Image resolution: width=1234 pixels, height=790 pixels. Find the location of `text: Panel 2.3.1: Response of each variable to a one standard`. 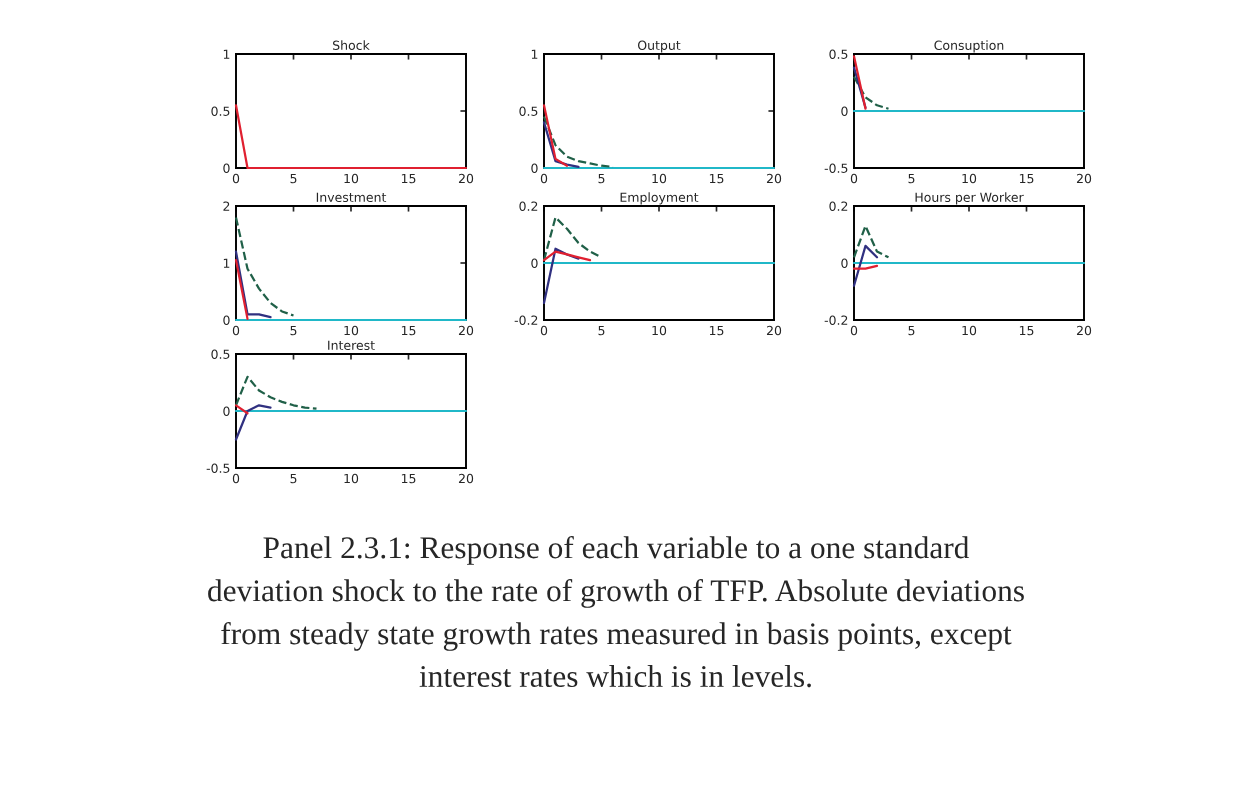

text: Panel 2.3.1: Response of each variable to a one standard is located at coordinates (616, 550).